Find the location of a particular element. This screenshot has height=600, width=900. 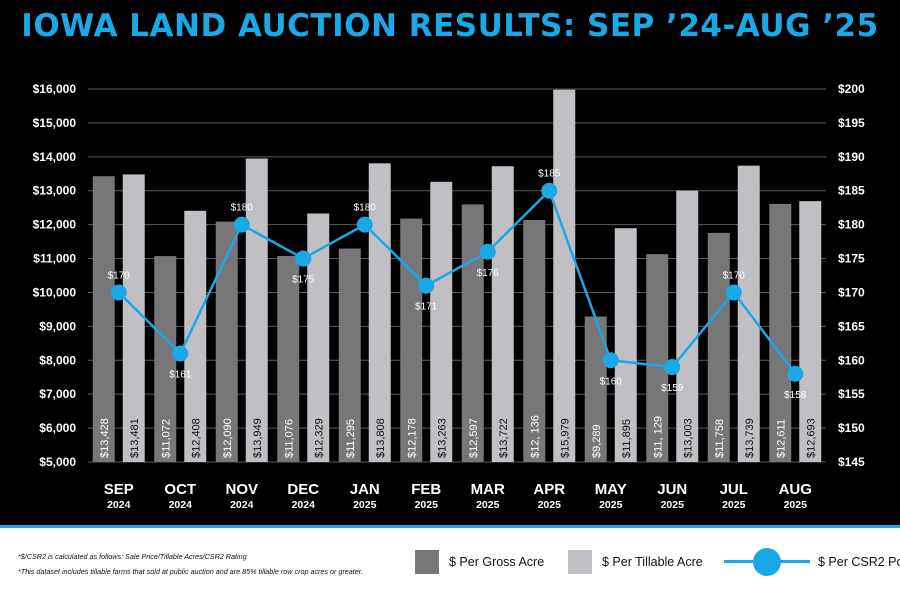

x-tick-month: AUG is located at coordinates (795, 489).